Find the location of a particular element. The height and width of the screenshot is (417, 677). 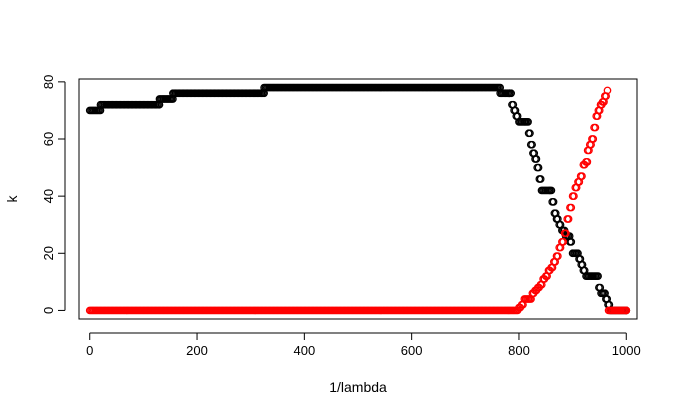

y-tick-label: 80 is located at coordinates (48, 82).